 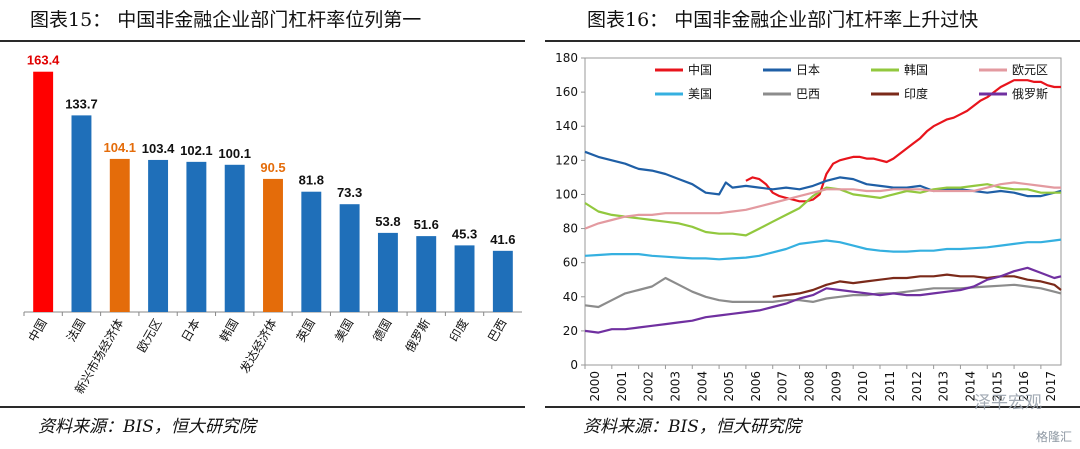 I want to click on bar-value-label: 53.8, so click(x=387, y=221).